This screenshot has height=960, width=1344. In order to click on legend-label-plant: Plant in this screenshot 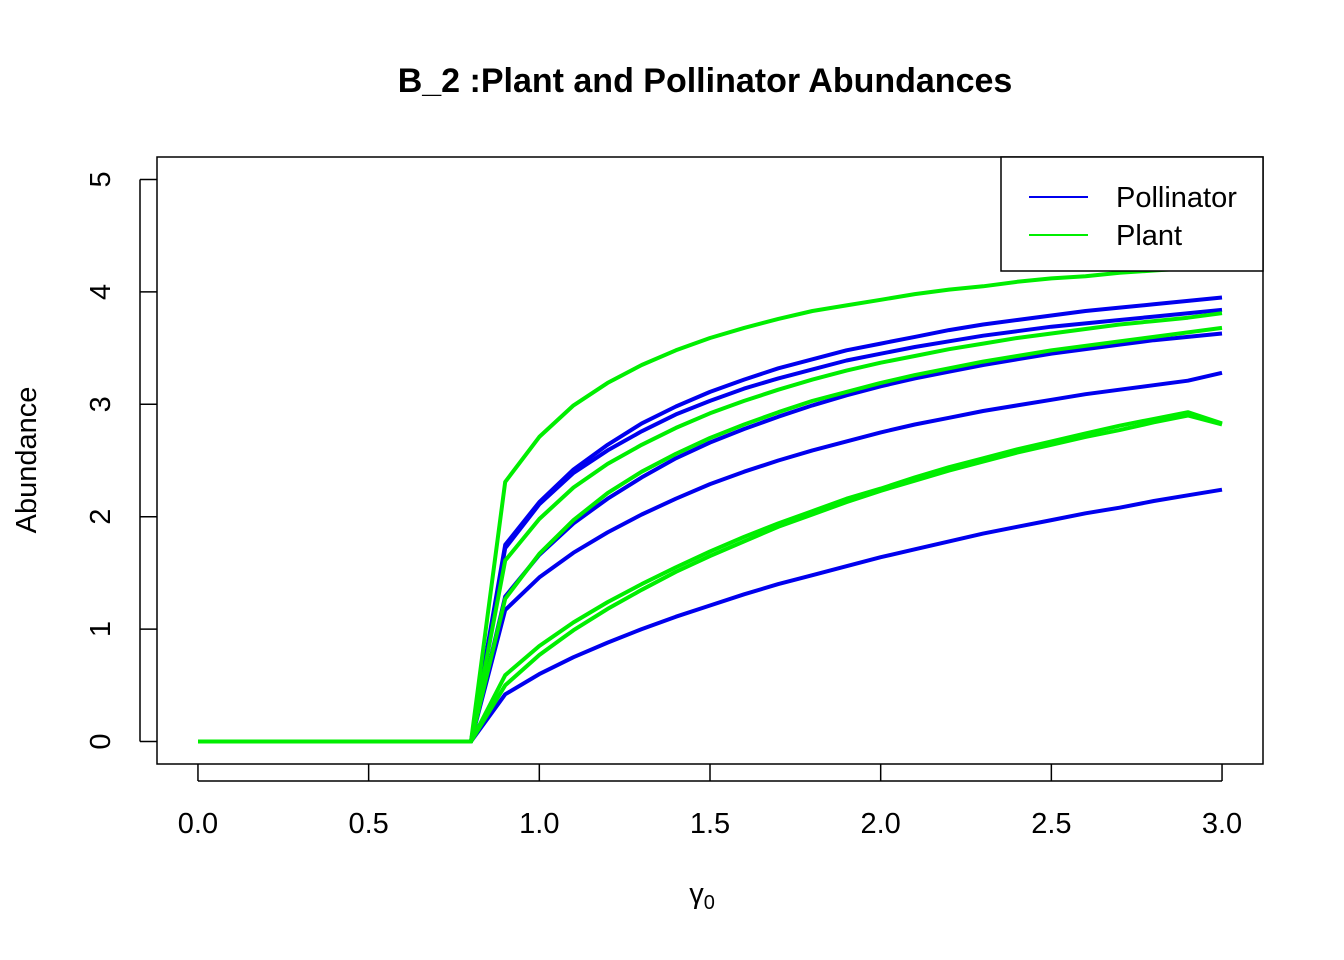, I will do `click(1149, 236)`.